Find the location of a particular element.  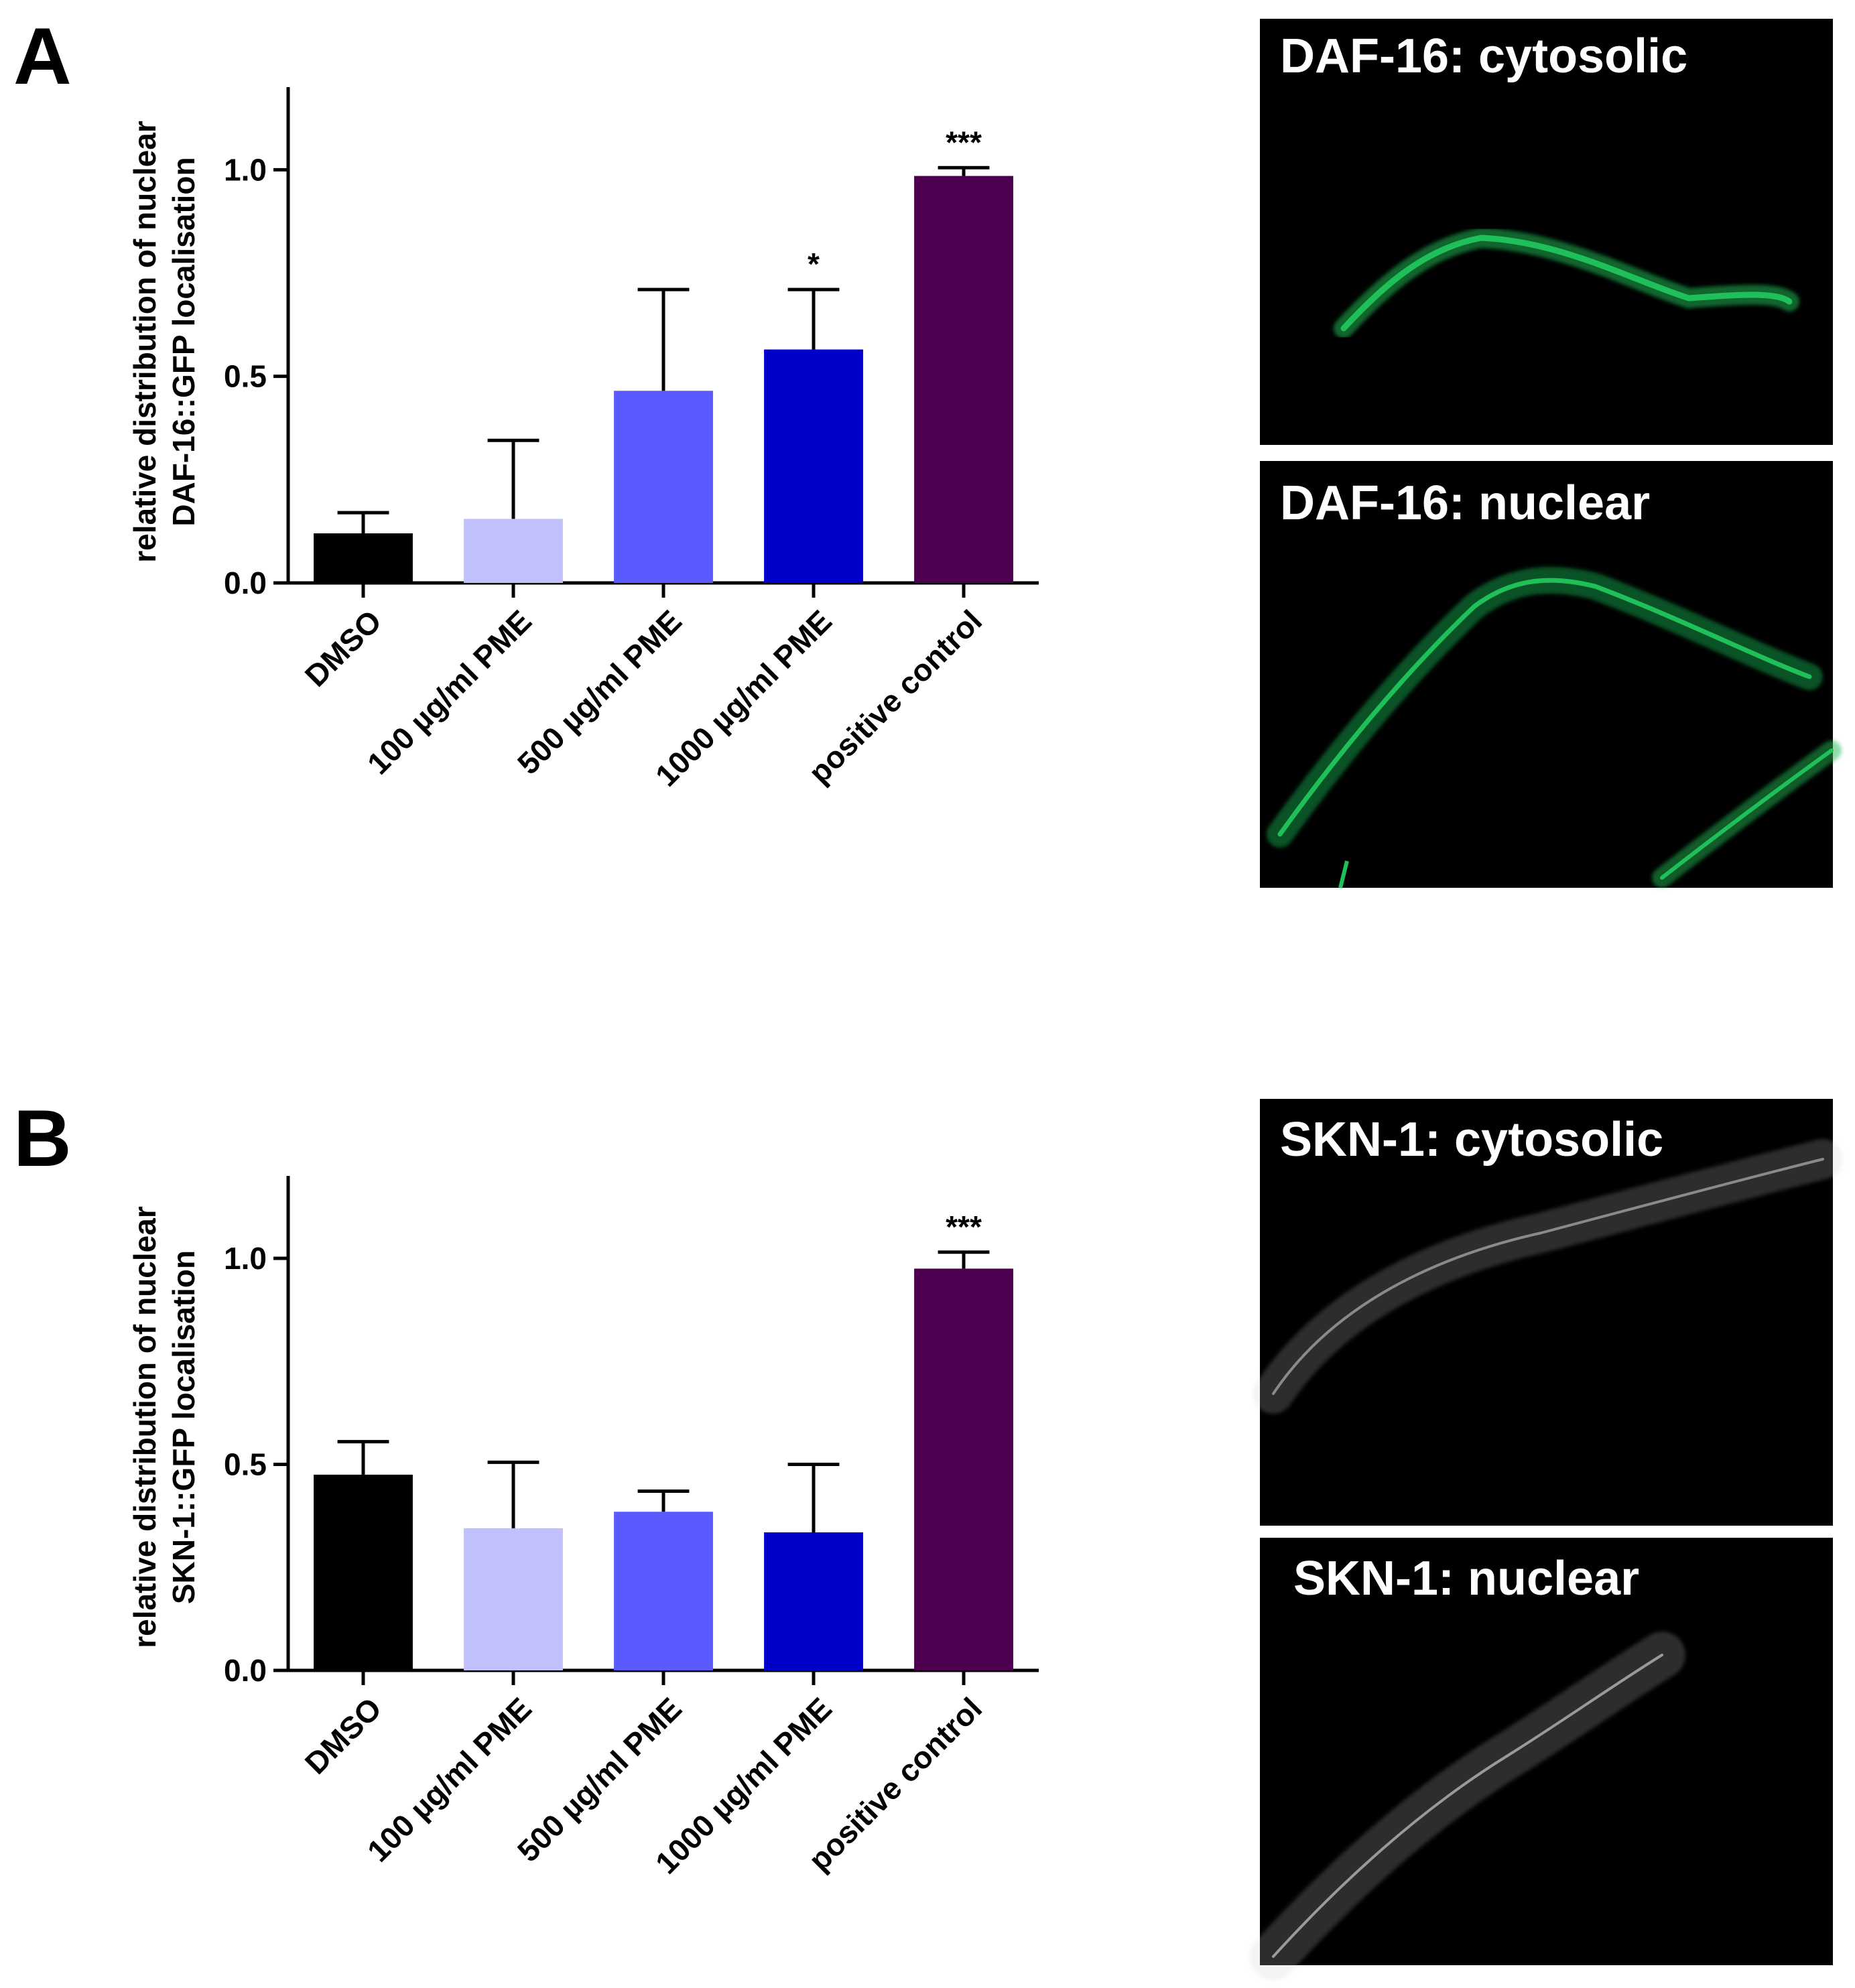

significance-label: * is located at coordinates (814, 264).